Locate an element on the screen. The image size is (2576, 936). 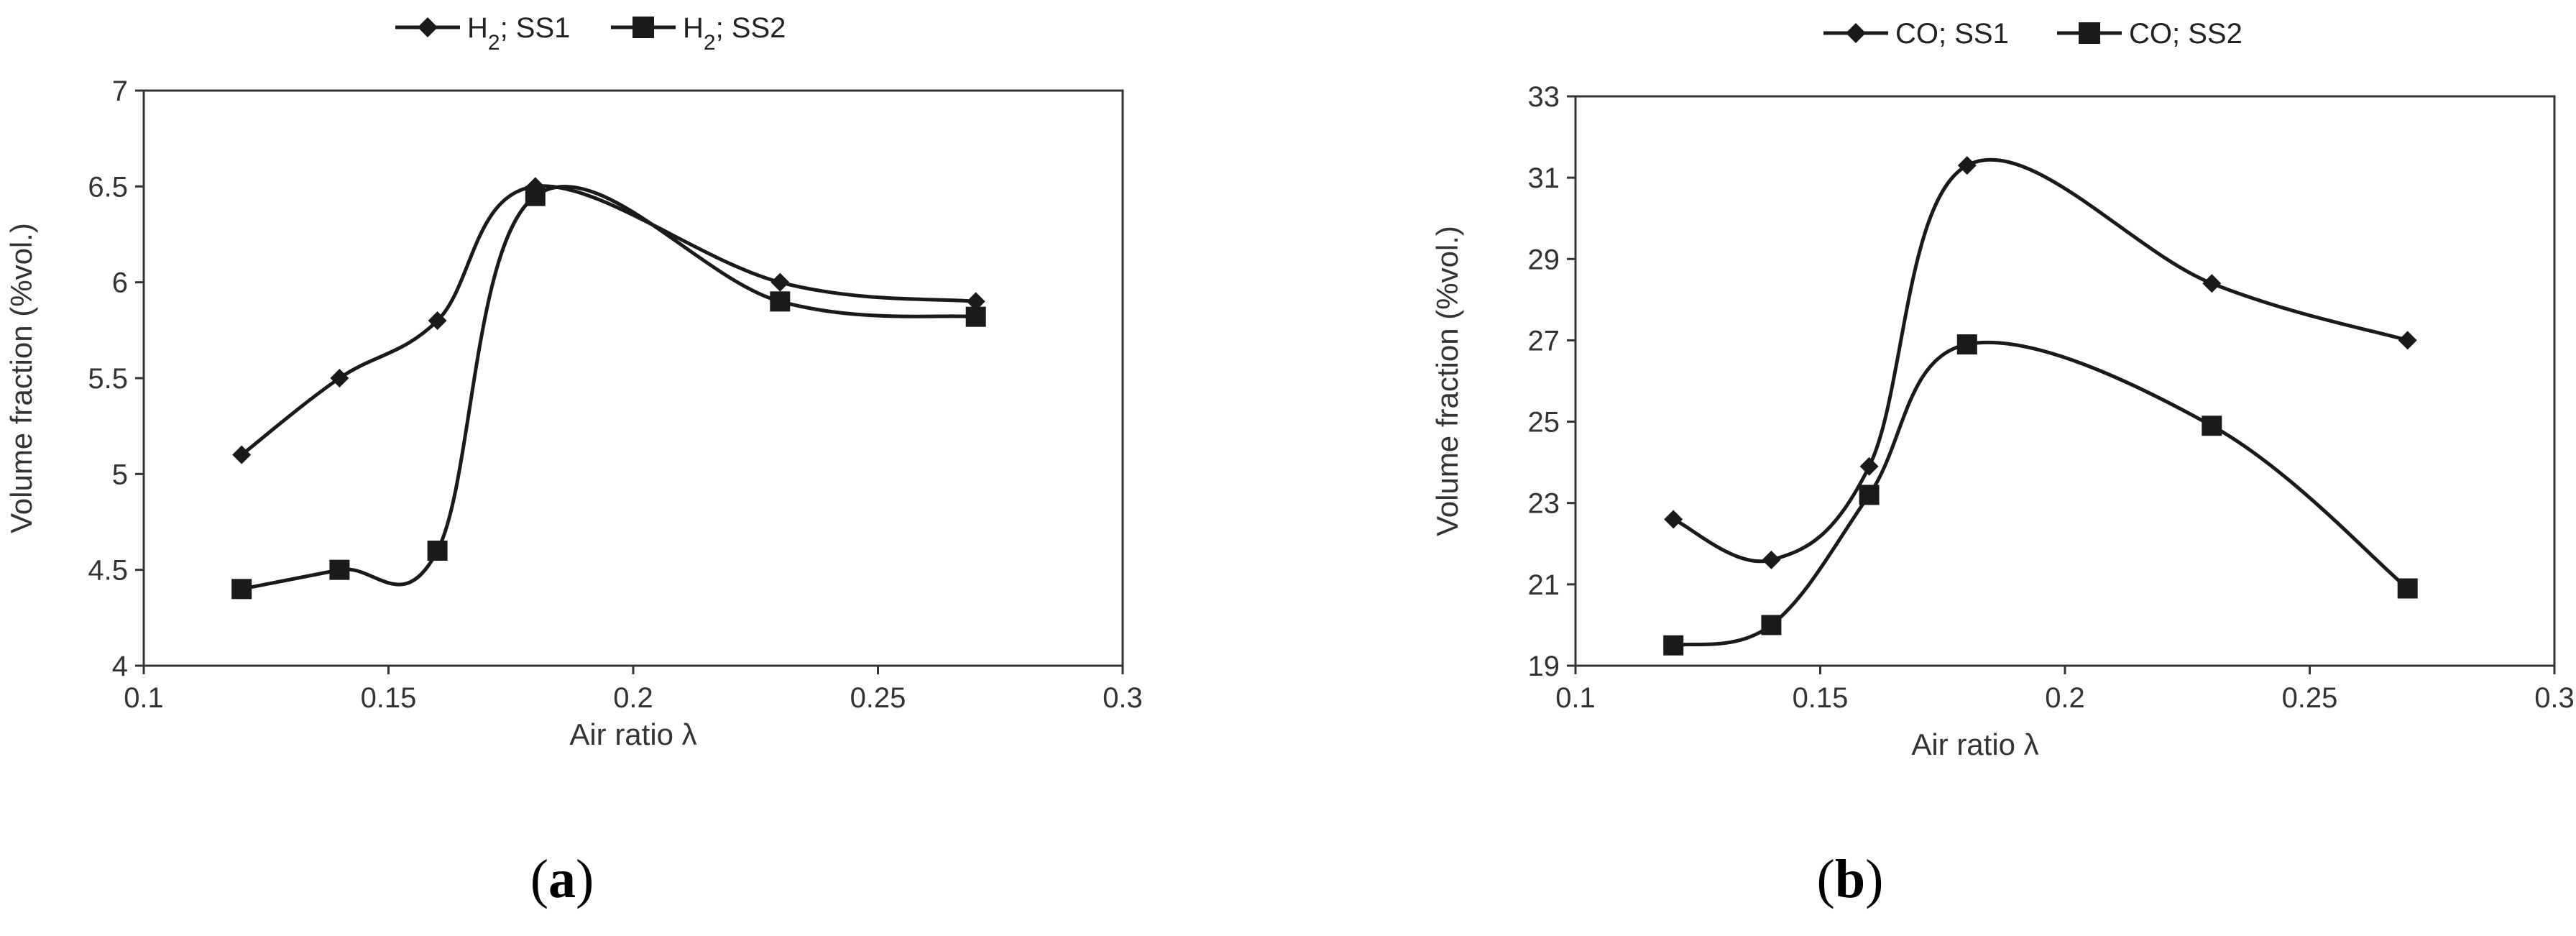
chart-b-y-tick-label: 31 is located at coordinates (1544, 178).